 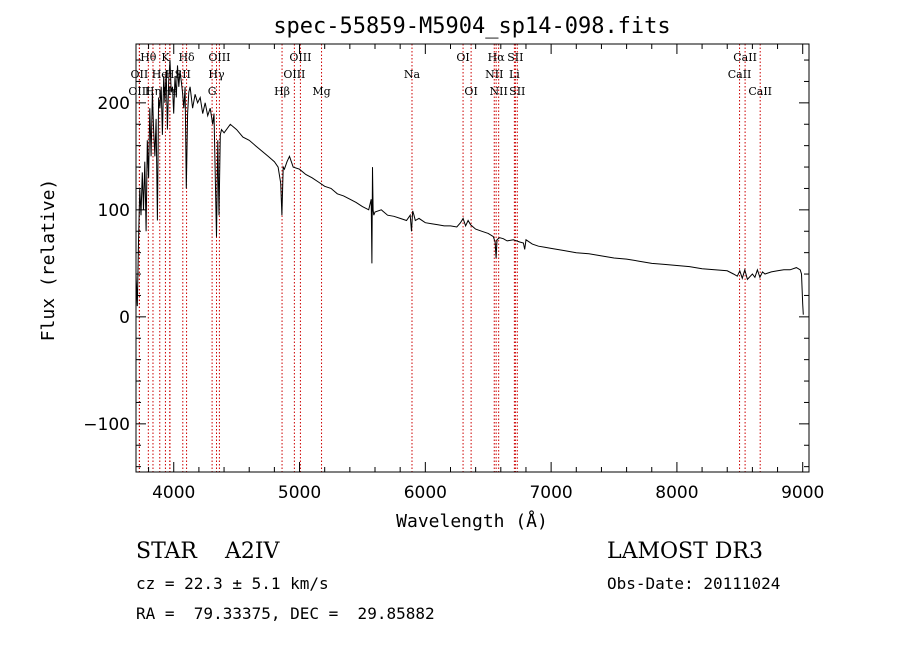 What do you see at coordinates (321, 91) in the screenshot?
I see `spectral-line-label: Mg` at bounding box center [321, 91].